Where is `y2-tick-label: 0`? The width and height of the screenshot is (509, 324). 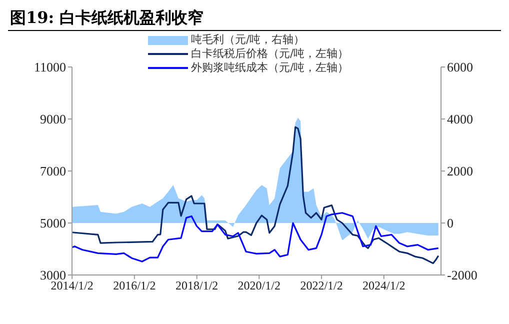
y2-tick-label: 0 is located at coordinates (450, 223).